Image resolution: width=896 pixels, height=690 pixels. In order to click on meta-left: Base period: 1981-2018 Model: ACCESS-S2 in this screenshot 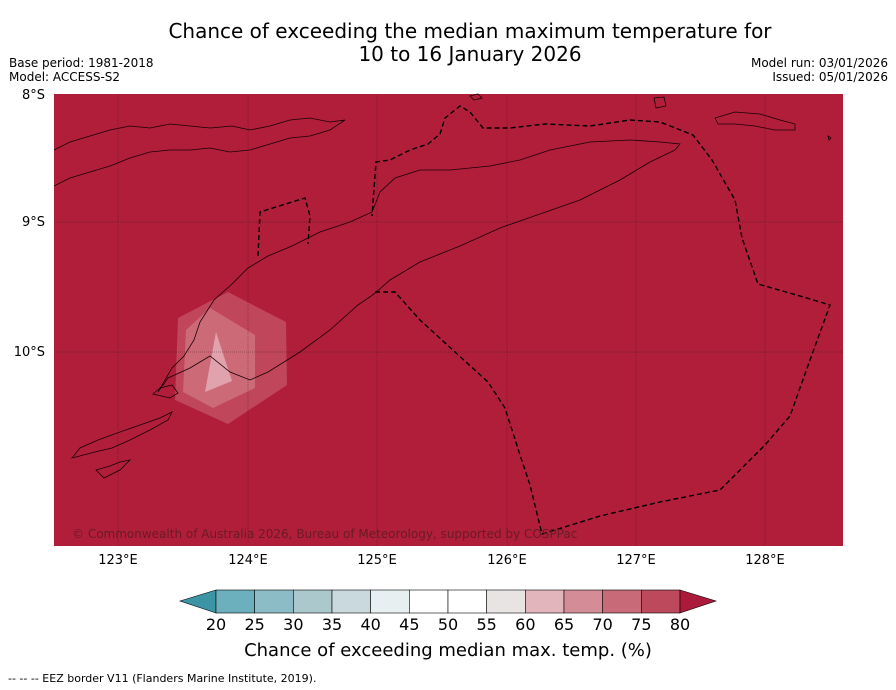, I will do `click(81, 70)`.